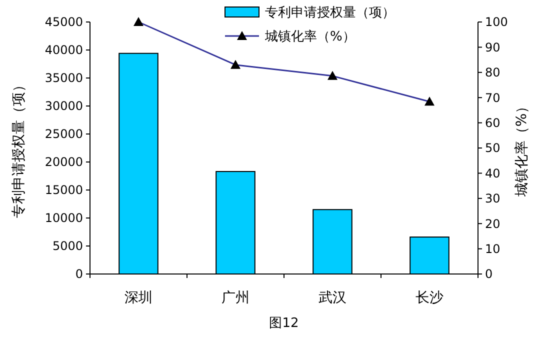  I want to click on y2-tick-label: 40, so click(492, 173).